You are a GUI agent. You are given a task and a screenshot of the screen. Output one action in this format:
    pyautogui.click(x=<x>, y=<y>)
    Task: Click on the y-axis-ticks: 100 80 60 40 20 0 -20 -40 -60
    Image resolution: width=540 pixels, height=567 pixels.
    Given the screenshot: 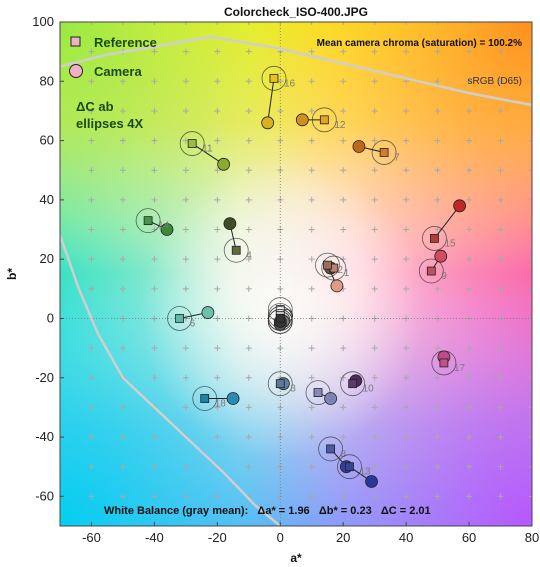 What is the action you would take?
    pyautogui.click(x=48, y=258)
    